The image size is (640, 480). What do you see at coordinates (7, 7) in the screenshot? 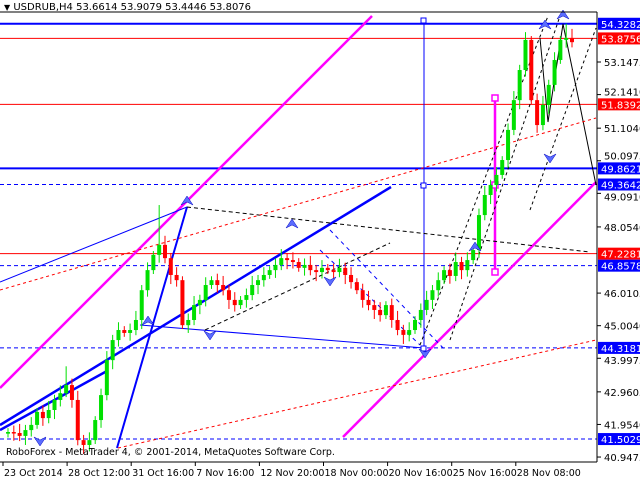
I see `triangle-down-icon: ▼` at bounding box center [7, 7].